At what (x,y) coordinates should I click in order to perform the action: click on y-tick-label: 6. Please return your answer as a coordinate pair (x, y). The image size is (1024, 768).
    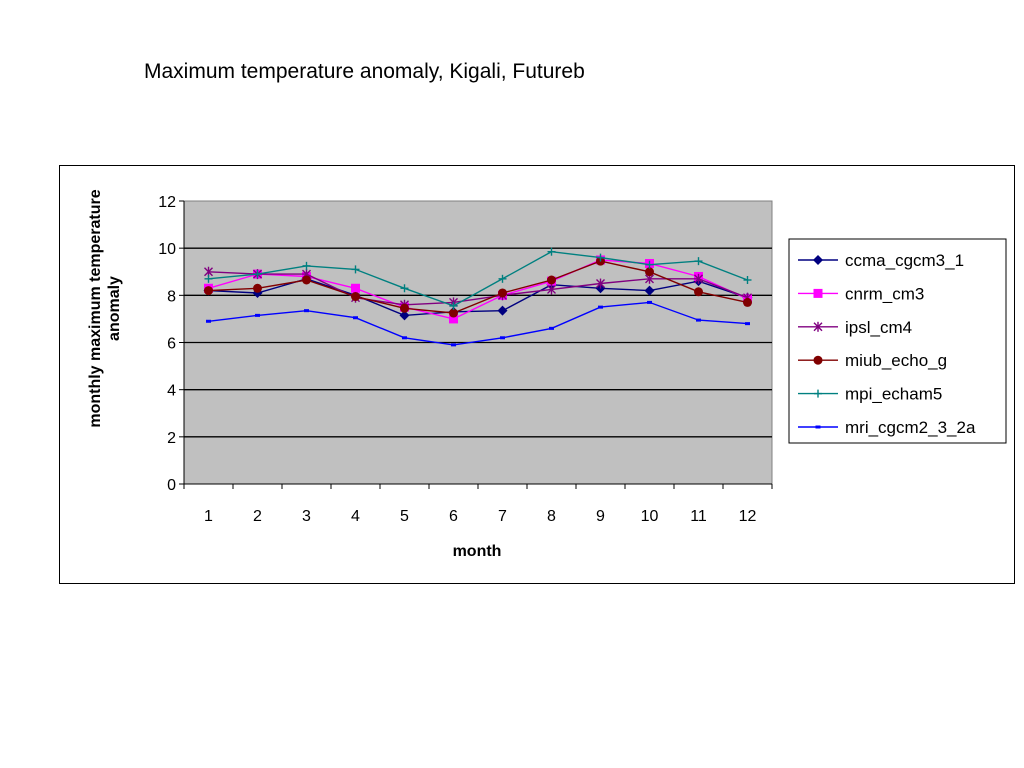
    Looking at the image, I should click on (171, 344).